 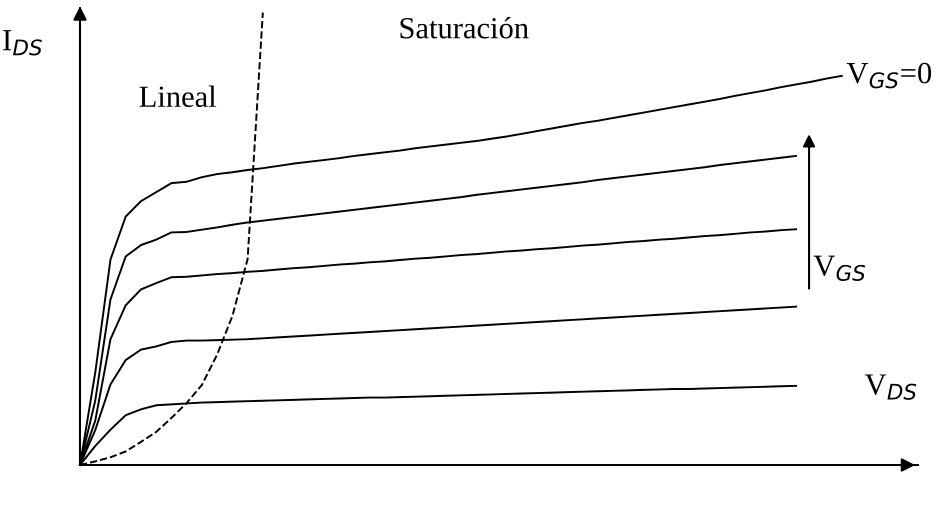 I want to click on annotation: Lineal, so click(x=178, y=97).